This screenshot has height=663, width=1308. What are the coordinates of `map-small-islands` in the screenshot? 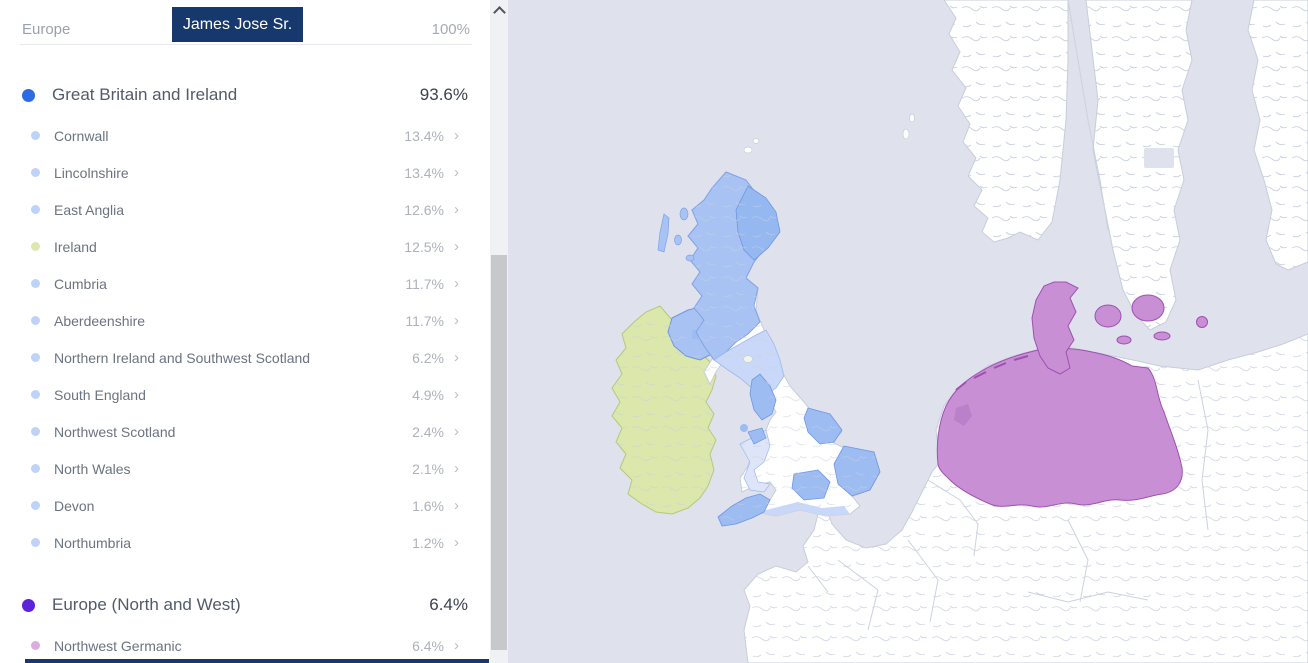 It's located at (676, 234).